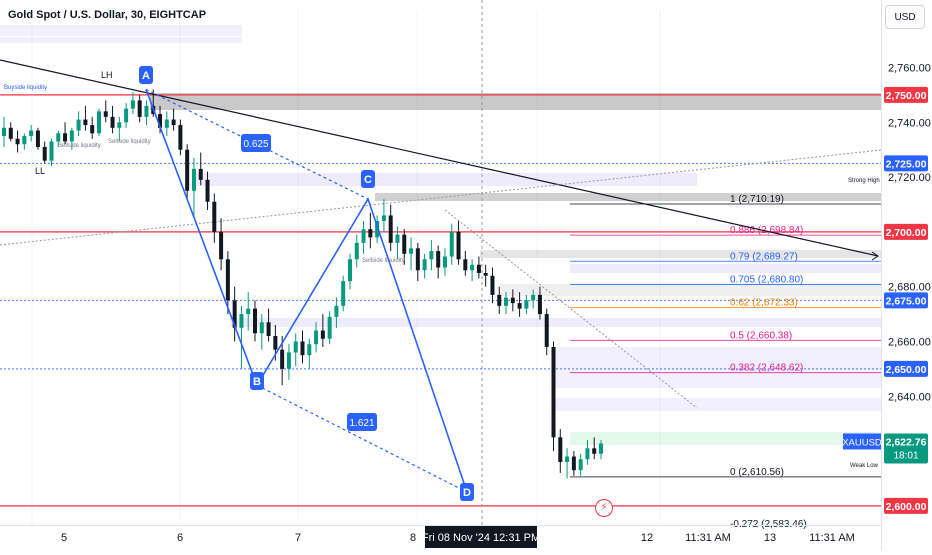 This screenshot has width=932, height=555. I want to click on price-tick-label: 2,660.00, so click(909, 342).